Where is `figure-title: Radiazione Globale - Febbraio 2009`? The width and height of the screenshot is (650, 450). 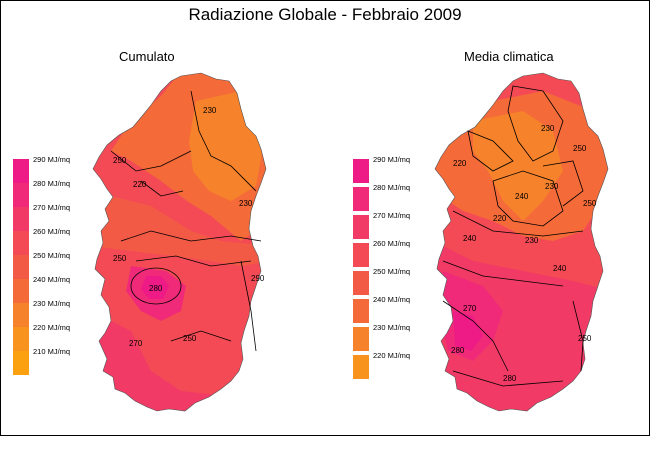 figure-title: Radiazione Globale - Febbraio 2009 is located at coordinates (325, 14).